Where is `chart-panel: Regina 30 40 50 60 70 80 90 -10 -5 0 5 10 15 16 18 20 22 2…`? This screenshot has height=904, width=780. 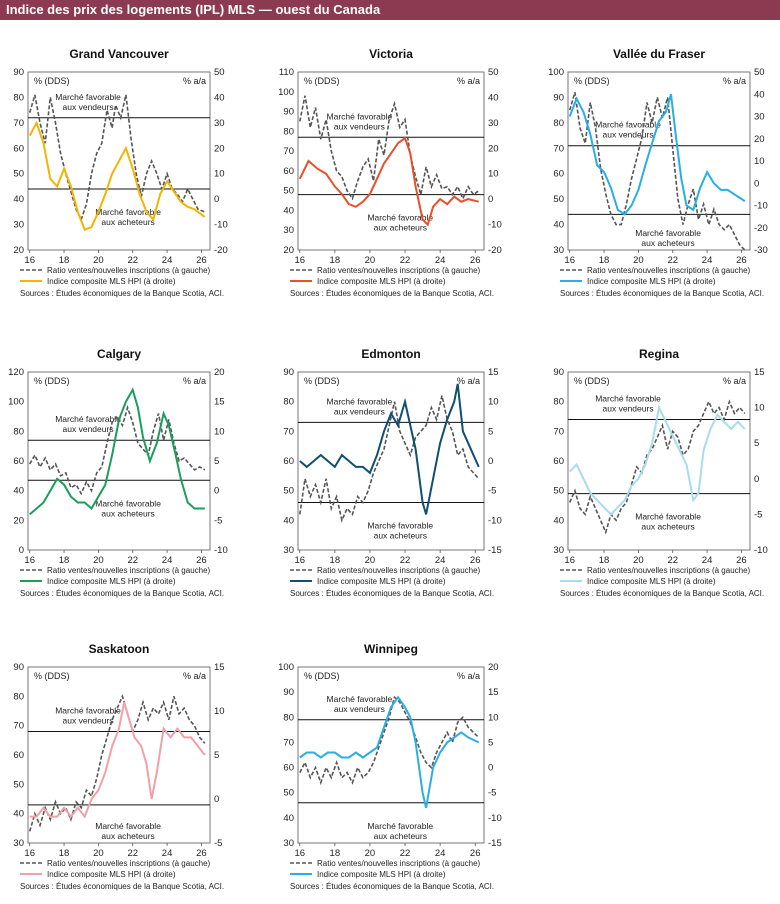
chart-panel: Regina 30 40 50 60 70 80 90 -10 -5 0 5 10 15 16 18 20 22 2… is located at coordinates (660, 472).